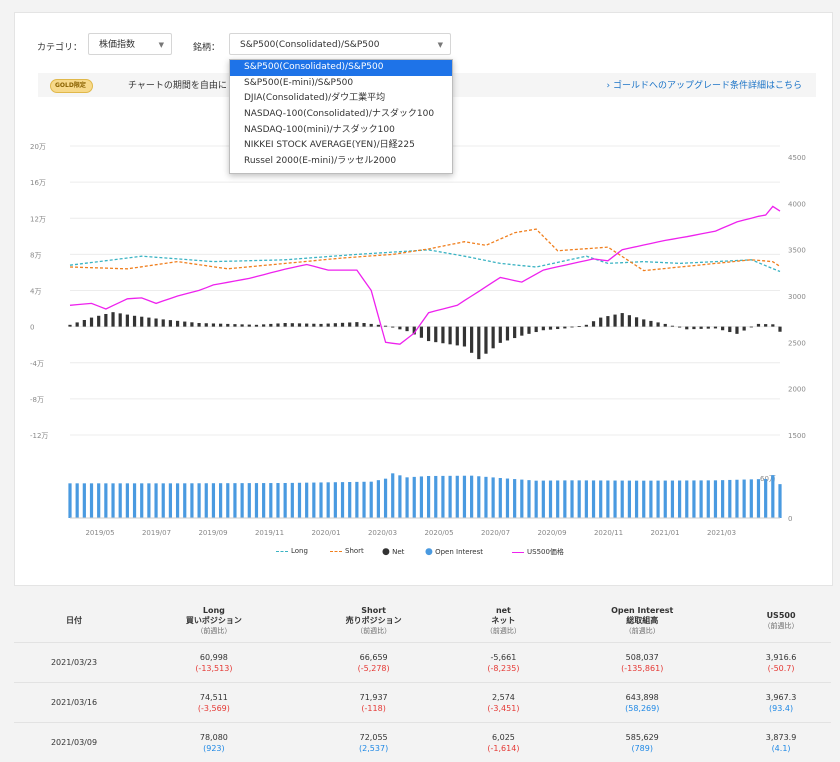  I want to click on dropdown-option-sp500-emini: S&P500(E-mini)/S&P500, so click(341, 84).